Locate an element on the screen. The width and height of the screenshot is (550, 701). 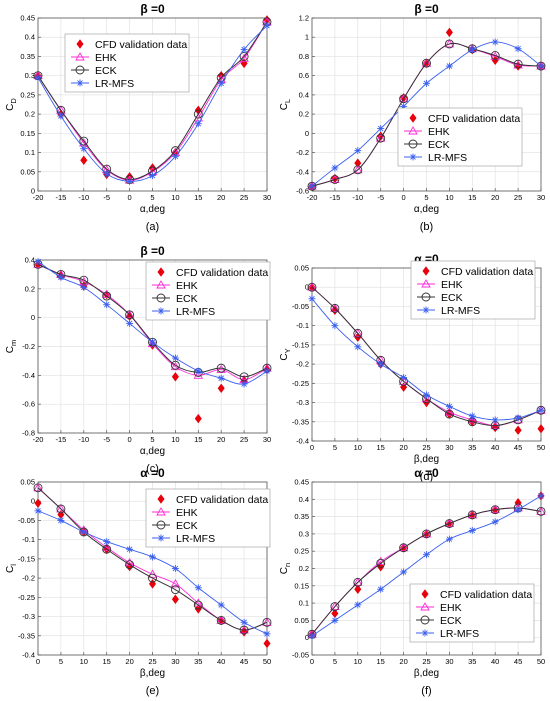
y-axis-label: CY is located at coordinates (285, 354).